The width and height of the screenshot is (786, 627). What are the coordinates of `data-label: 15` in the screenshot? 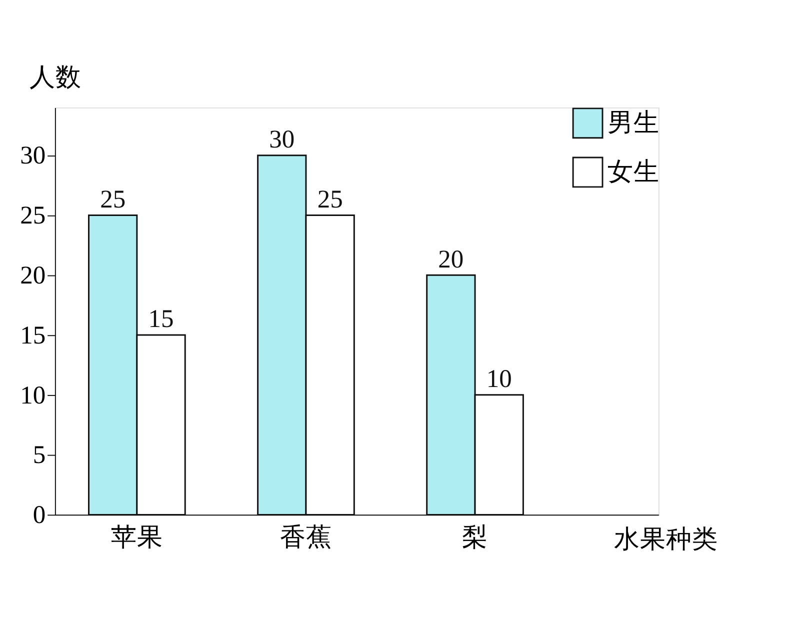 It's located at (161, 319).